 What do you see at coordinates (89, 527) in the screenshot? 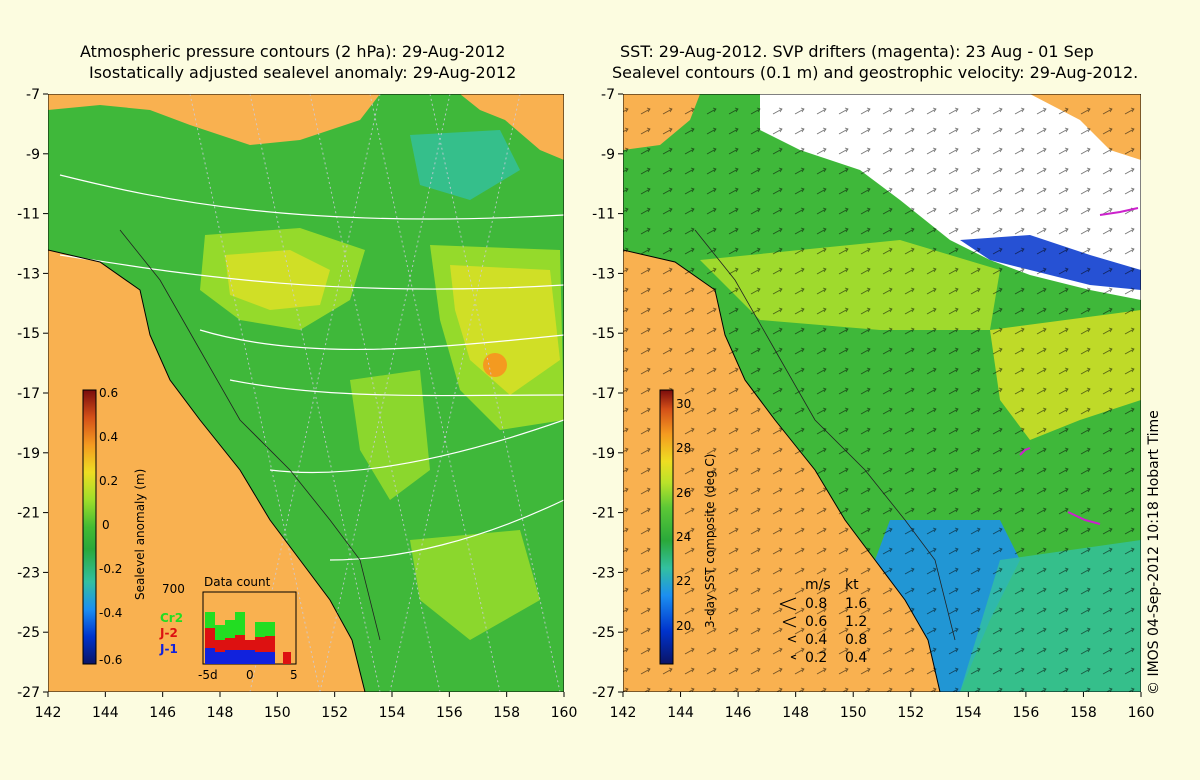
I see `left-colorbar-scale` at bounding box center [89, 527].